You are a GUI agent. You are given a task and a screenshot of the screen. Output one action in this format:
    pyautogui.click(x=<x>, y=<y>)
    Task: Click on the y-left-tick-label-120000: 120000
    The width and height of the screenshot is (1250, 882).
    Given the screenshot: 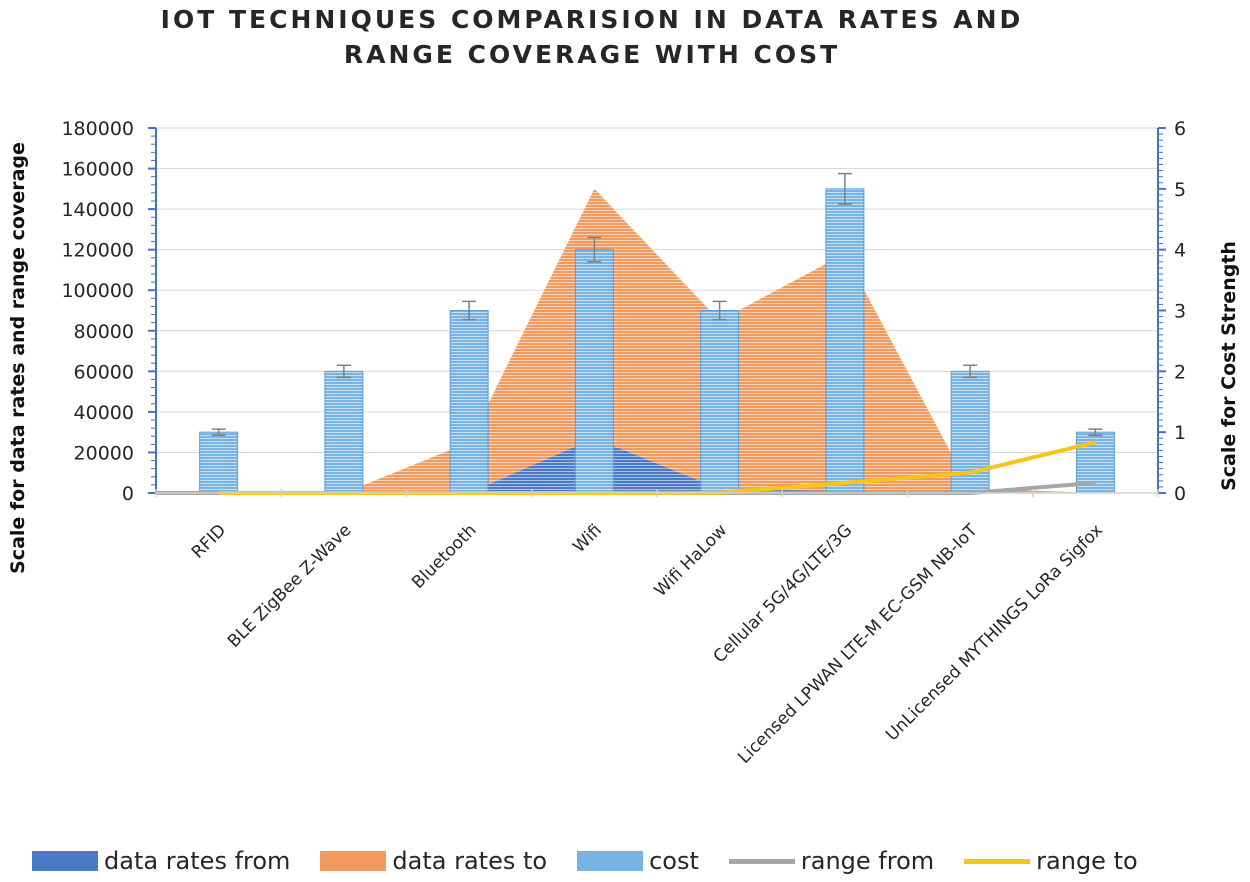 What is the action you would take?
    pyautogui.click(x=97, y=251)
    